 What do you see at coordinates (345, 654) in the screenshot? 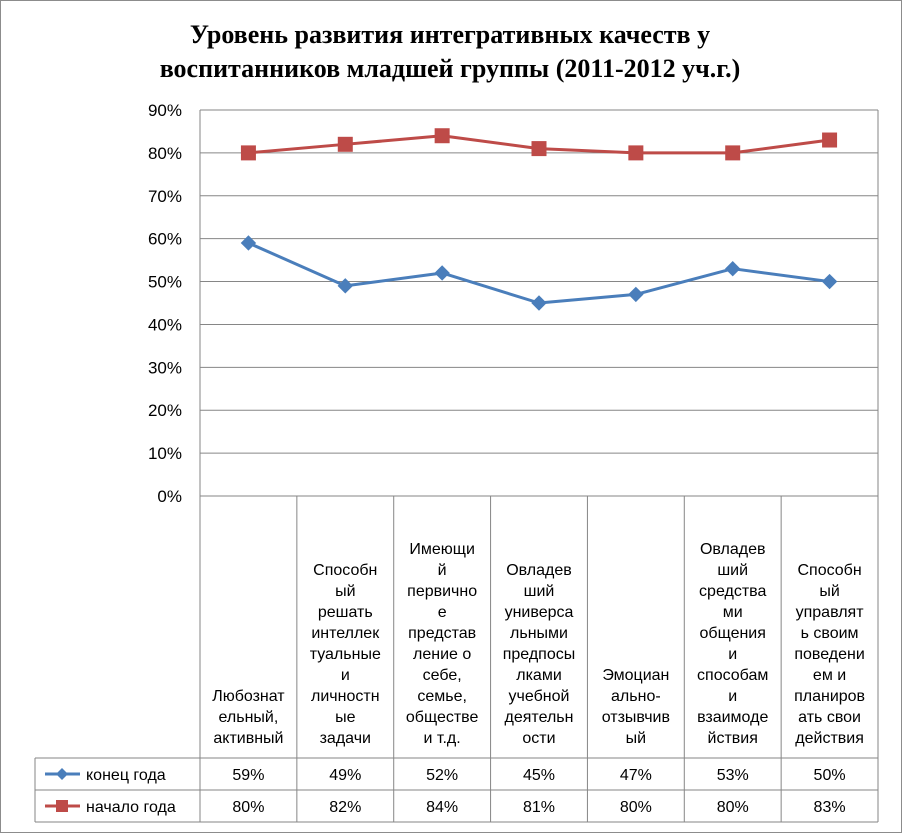
I see `category-label: туальные` at bounding box center [345, 654].